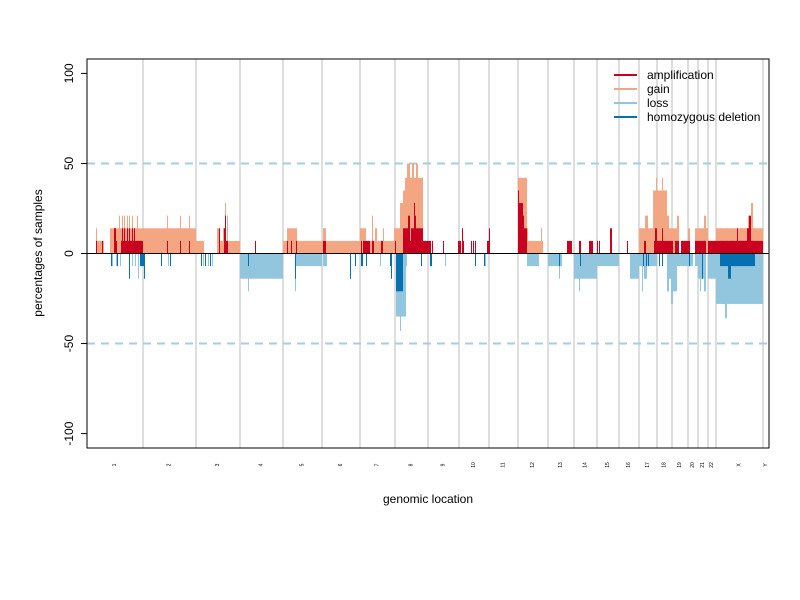 This screenshot has height=600, width=800. Describe the element at coordinates (648, 465) in the screenshot. I see `chromosome-label: 17` at that location.